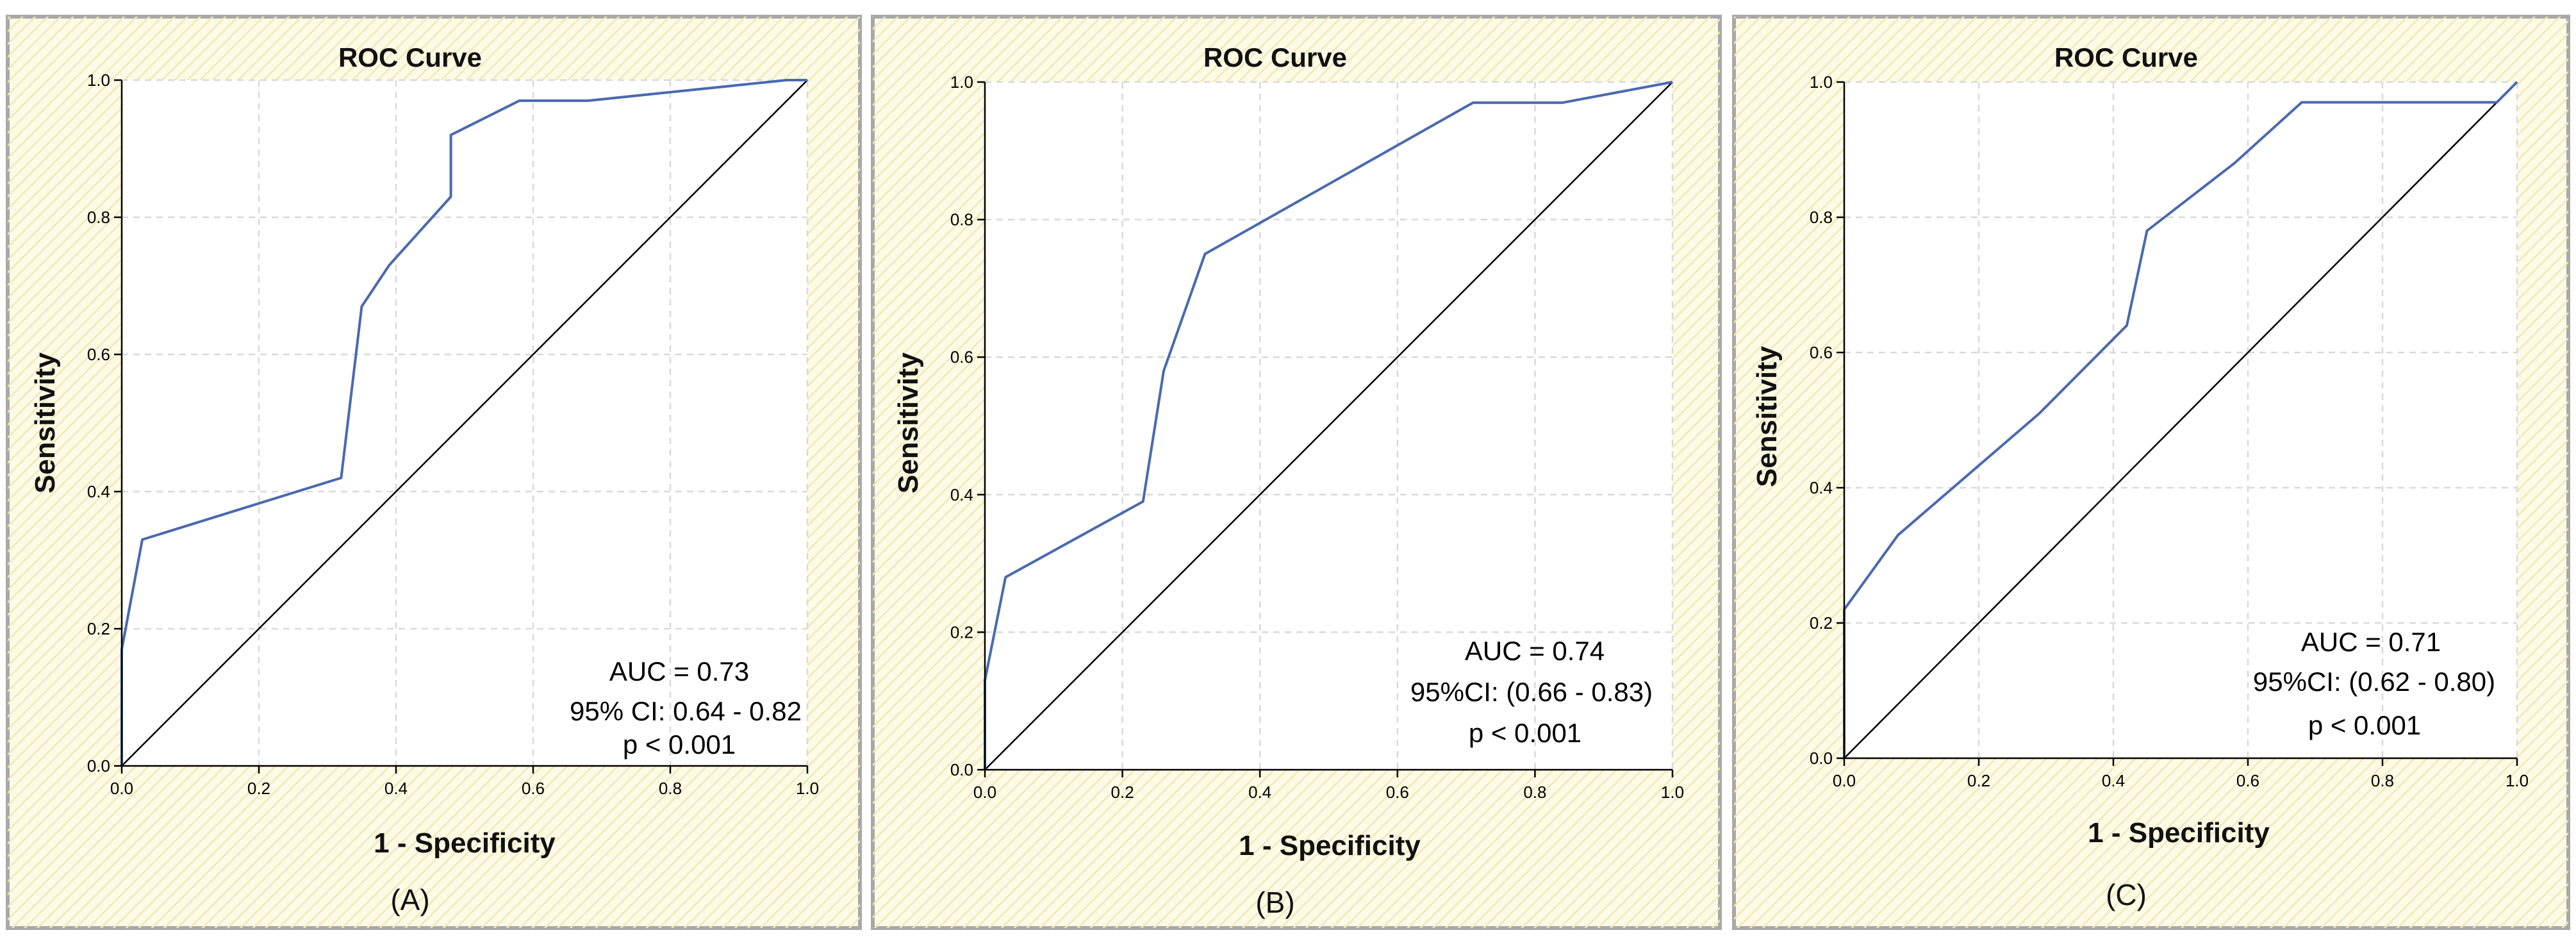 Image resolution: width=2576 pixels, height=946 pixels. I want to click on panel-label: (B), so click(1274, 902).